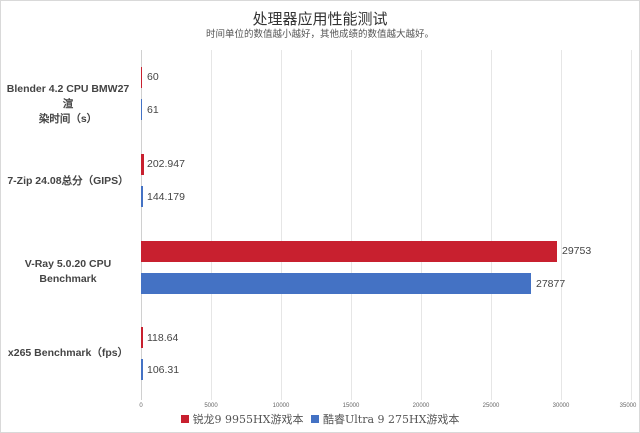 This screenshot has width=640, height=433. What do you see at coordinates (551, 284) in the screenshot?
I see `data-label: 27877` at bounding box center [551, 284].